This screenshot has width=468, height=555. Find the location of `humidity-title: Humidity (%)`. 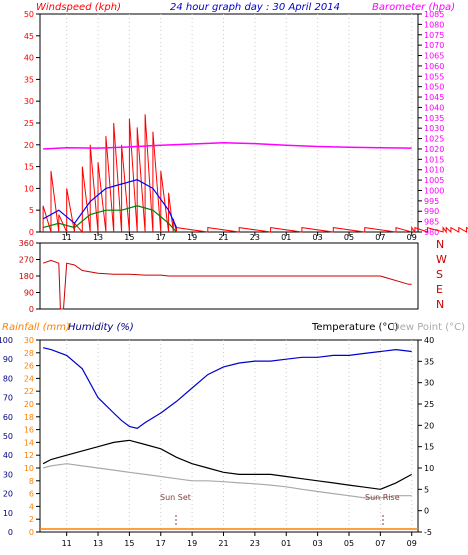

humidity-title: Humidity (%) is located at coordinates (101, 327).